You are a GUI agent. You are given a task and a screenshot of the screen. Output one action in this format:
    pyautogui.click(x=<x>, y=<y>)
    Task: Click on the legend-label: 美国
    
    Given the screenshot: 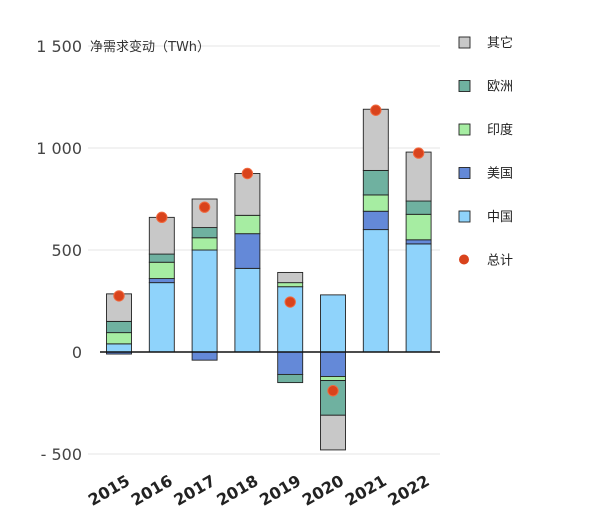 What is the action you would take?
    pyautogui.click(x=500, y=174)
    